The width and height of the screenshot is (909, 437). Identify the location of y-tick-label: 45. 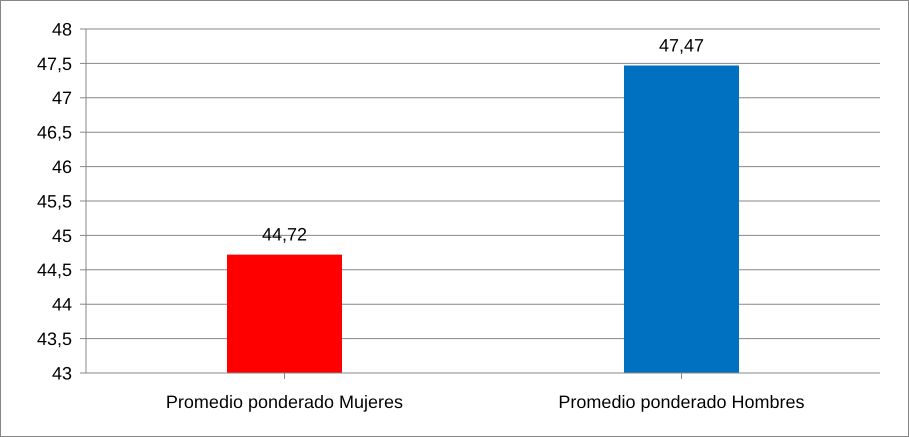
(62, 236).